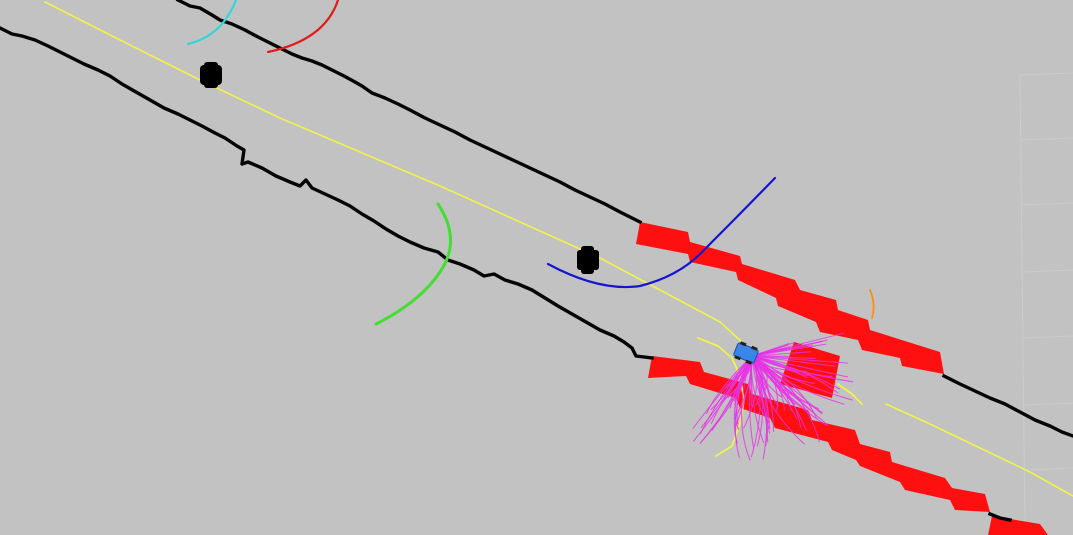 The height and width of the screenshot is (535, 1073). What do you see at coordinates (872, 304) in the screenshot?
I see `trajectory-orange` at bounding box center [872, 304].